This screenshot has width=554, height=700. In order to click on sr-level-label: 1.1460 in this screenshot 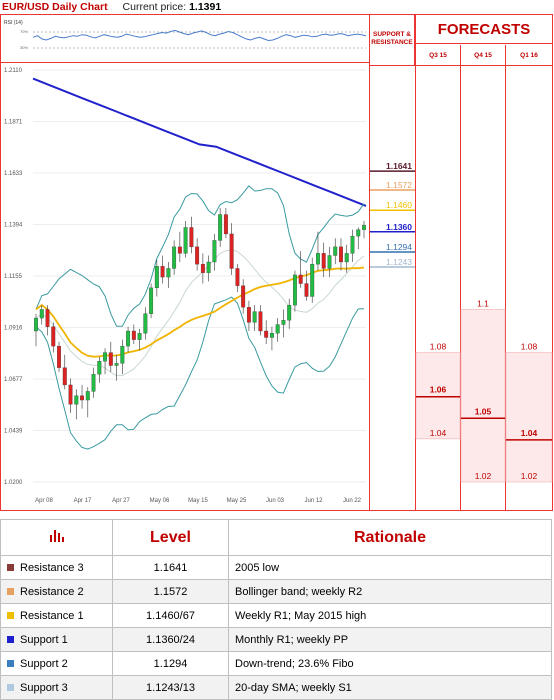, I will do `click(399, 205)`.